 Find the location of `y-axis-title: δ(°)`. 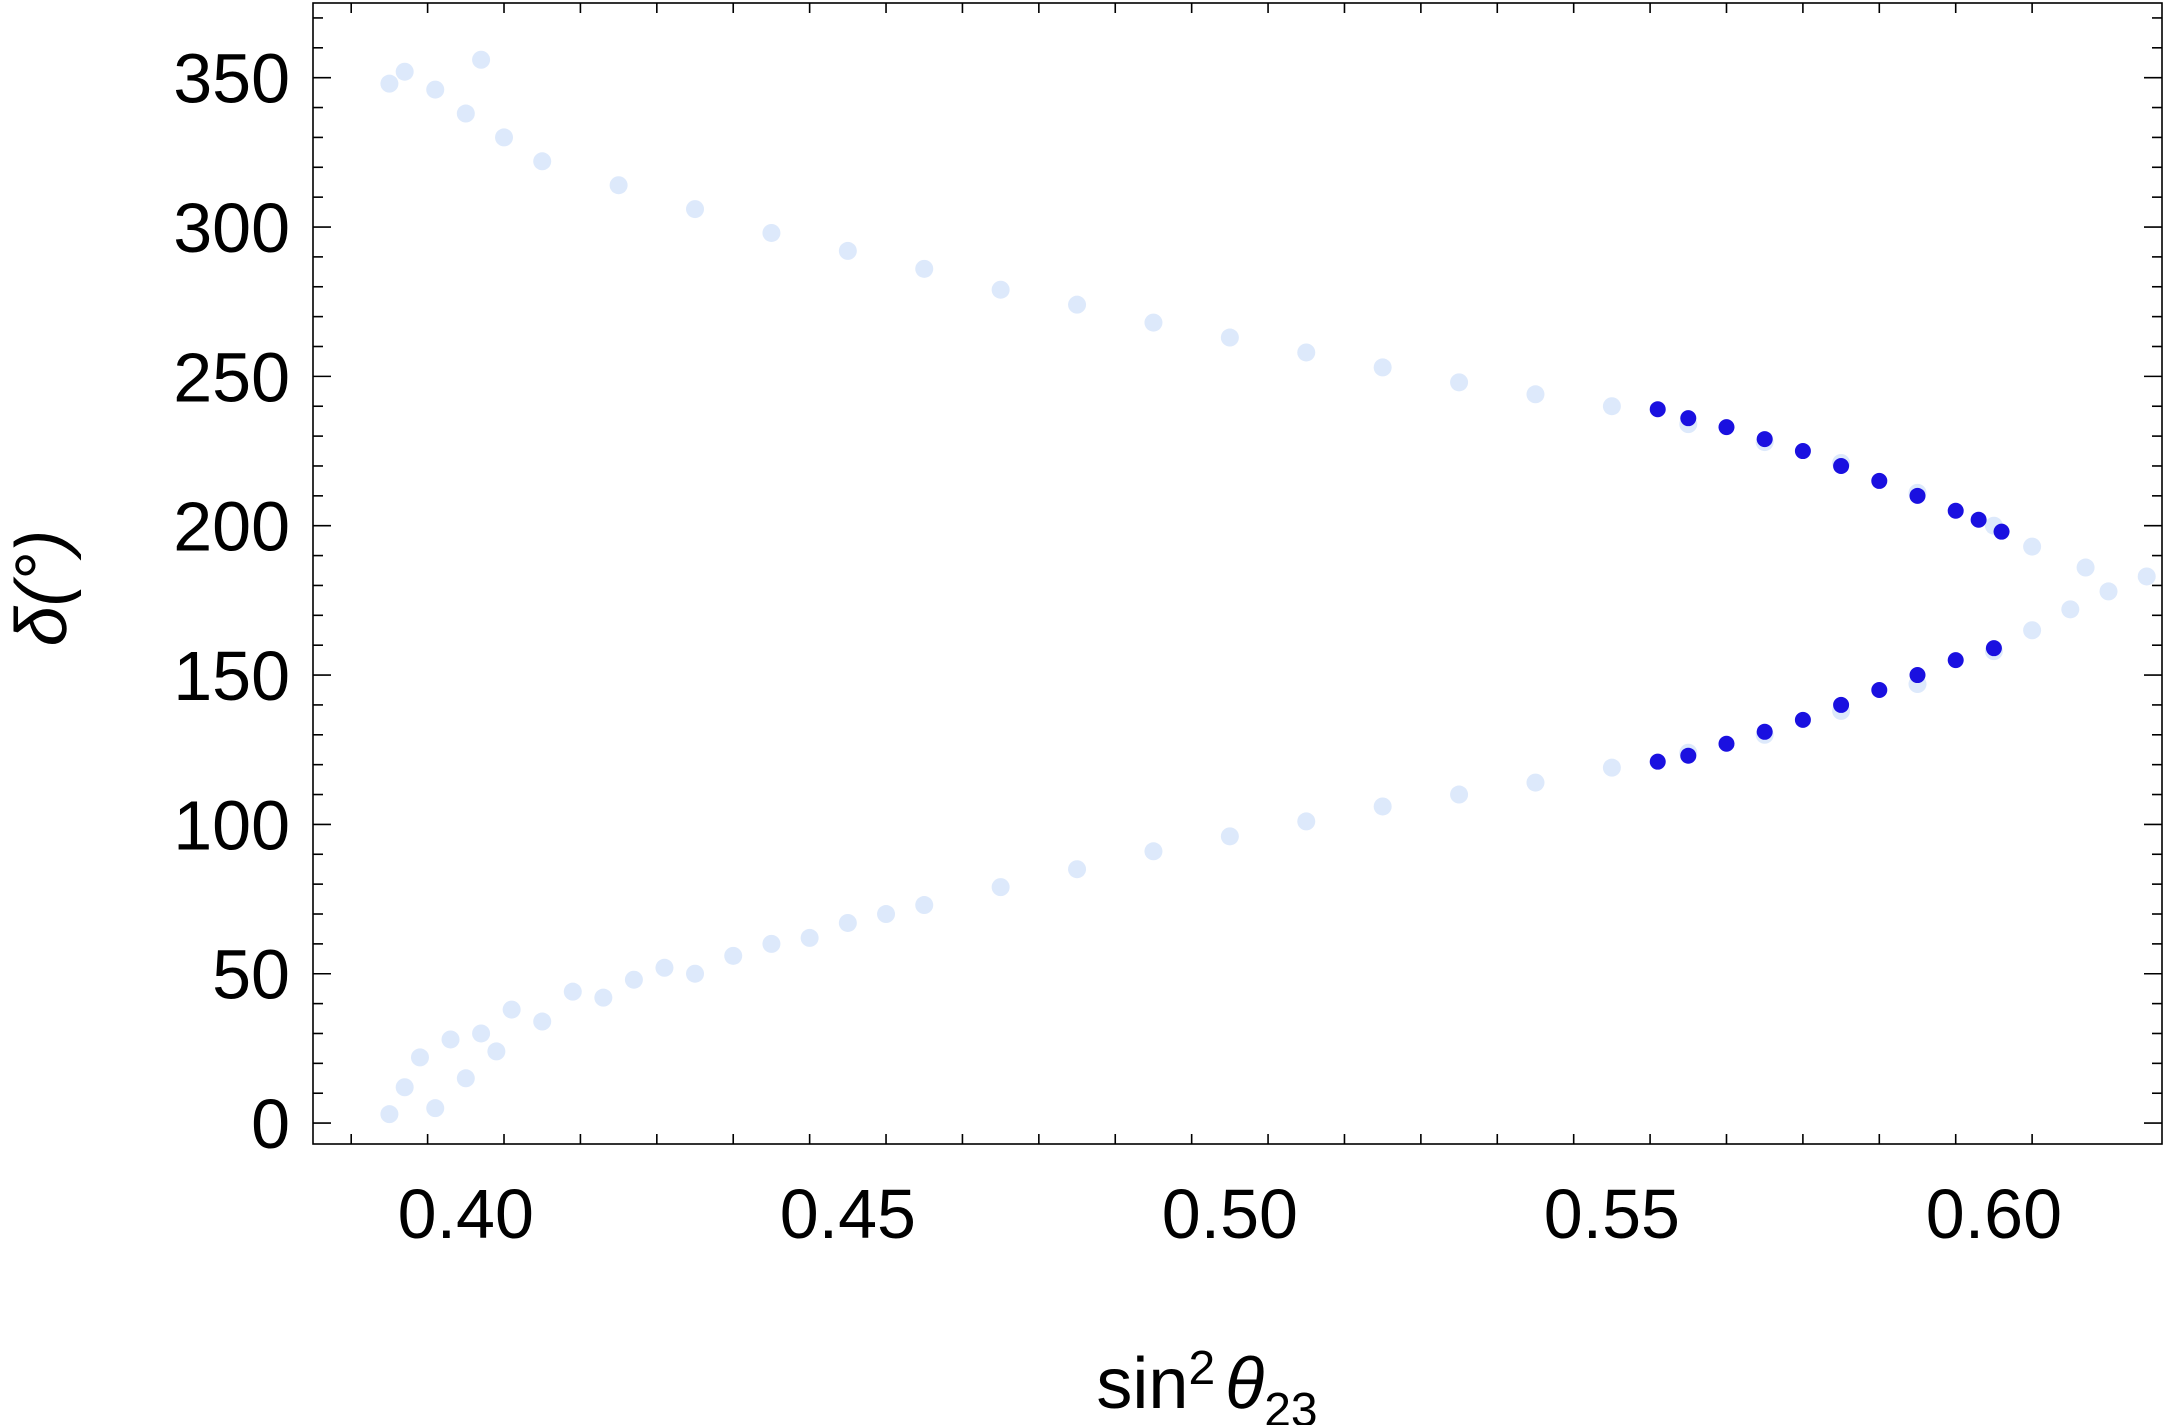

y-axis-title: δ(°) is located at coordinates (42, 588).